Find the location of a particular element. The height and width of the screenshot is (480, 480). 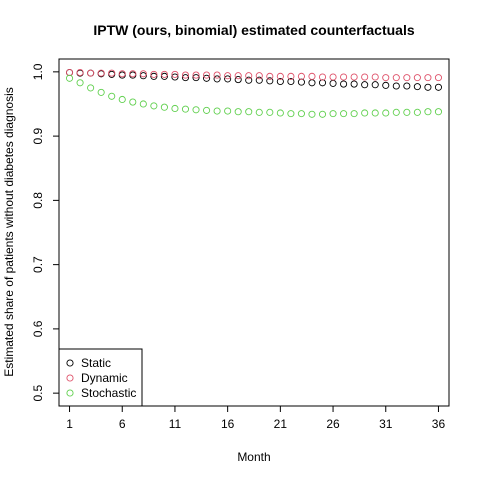

x-tick-label: 36 is located at coordinates (439, 424).